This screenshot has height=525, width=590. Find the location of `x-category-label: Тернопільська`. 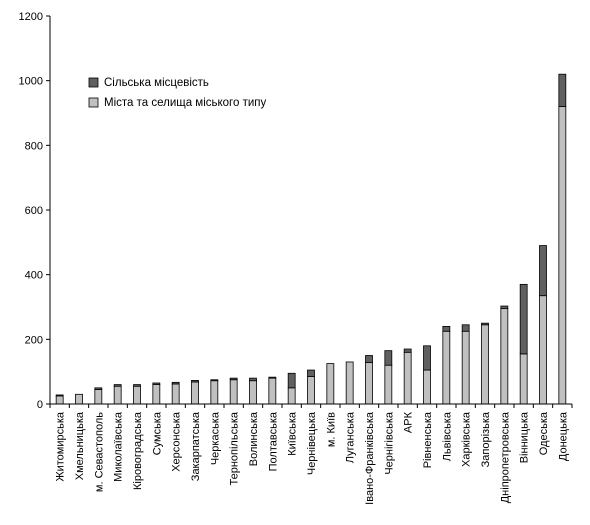

x-category-label: Тернопільська is located at coordinates (235, 448).